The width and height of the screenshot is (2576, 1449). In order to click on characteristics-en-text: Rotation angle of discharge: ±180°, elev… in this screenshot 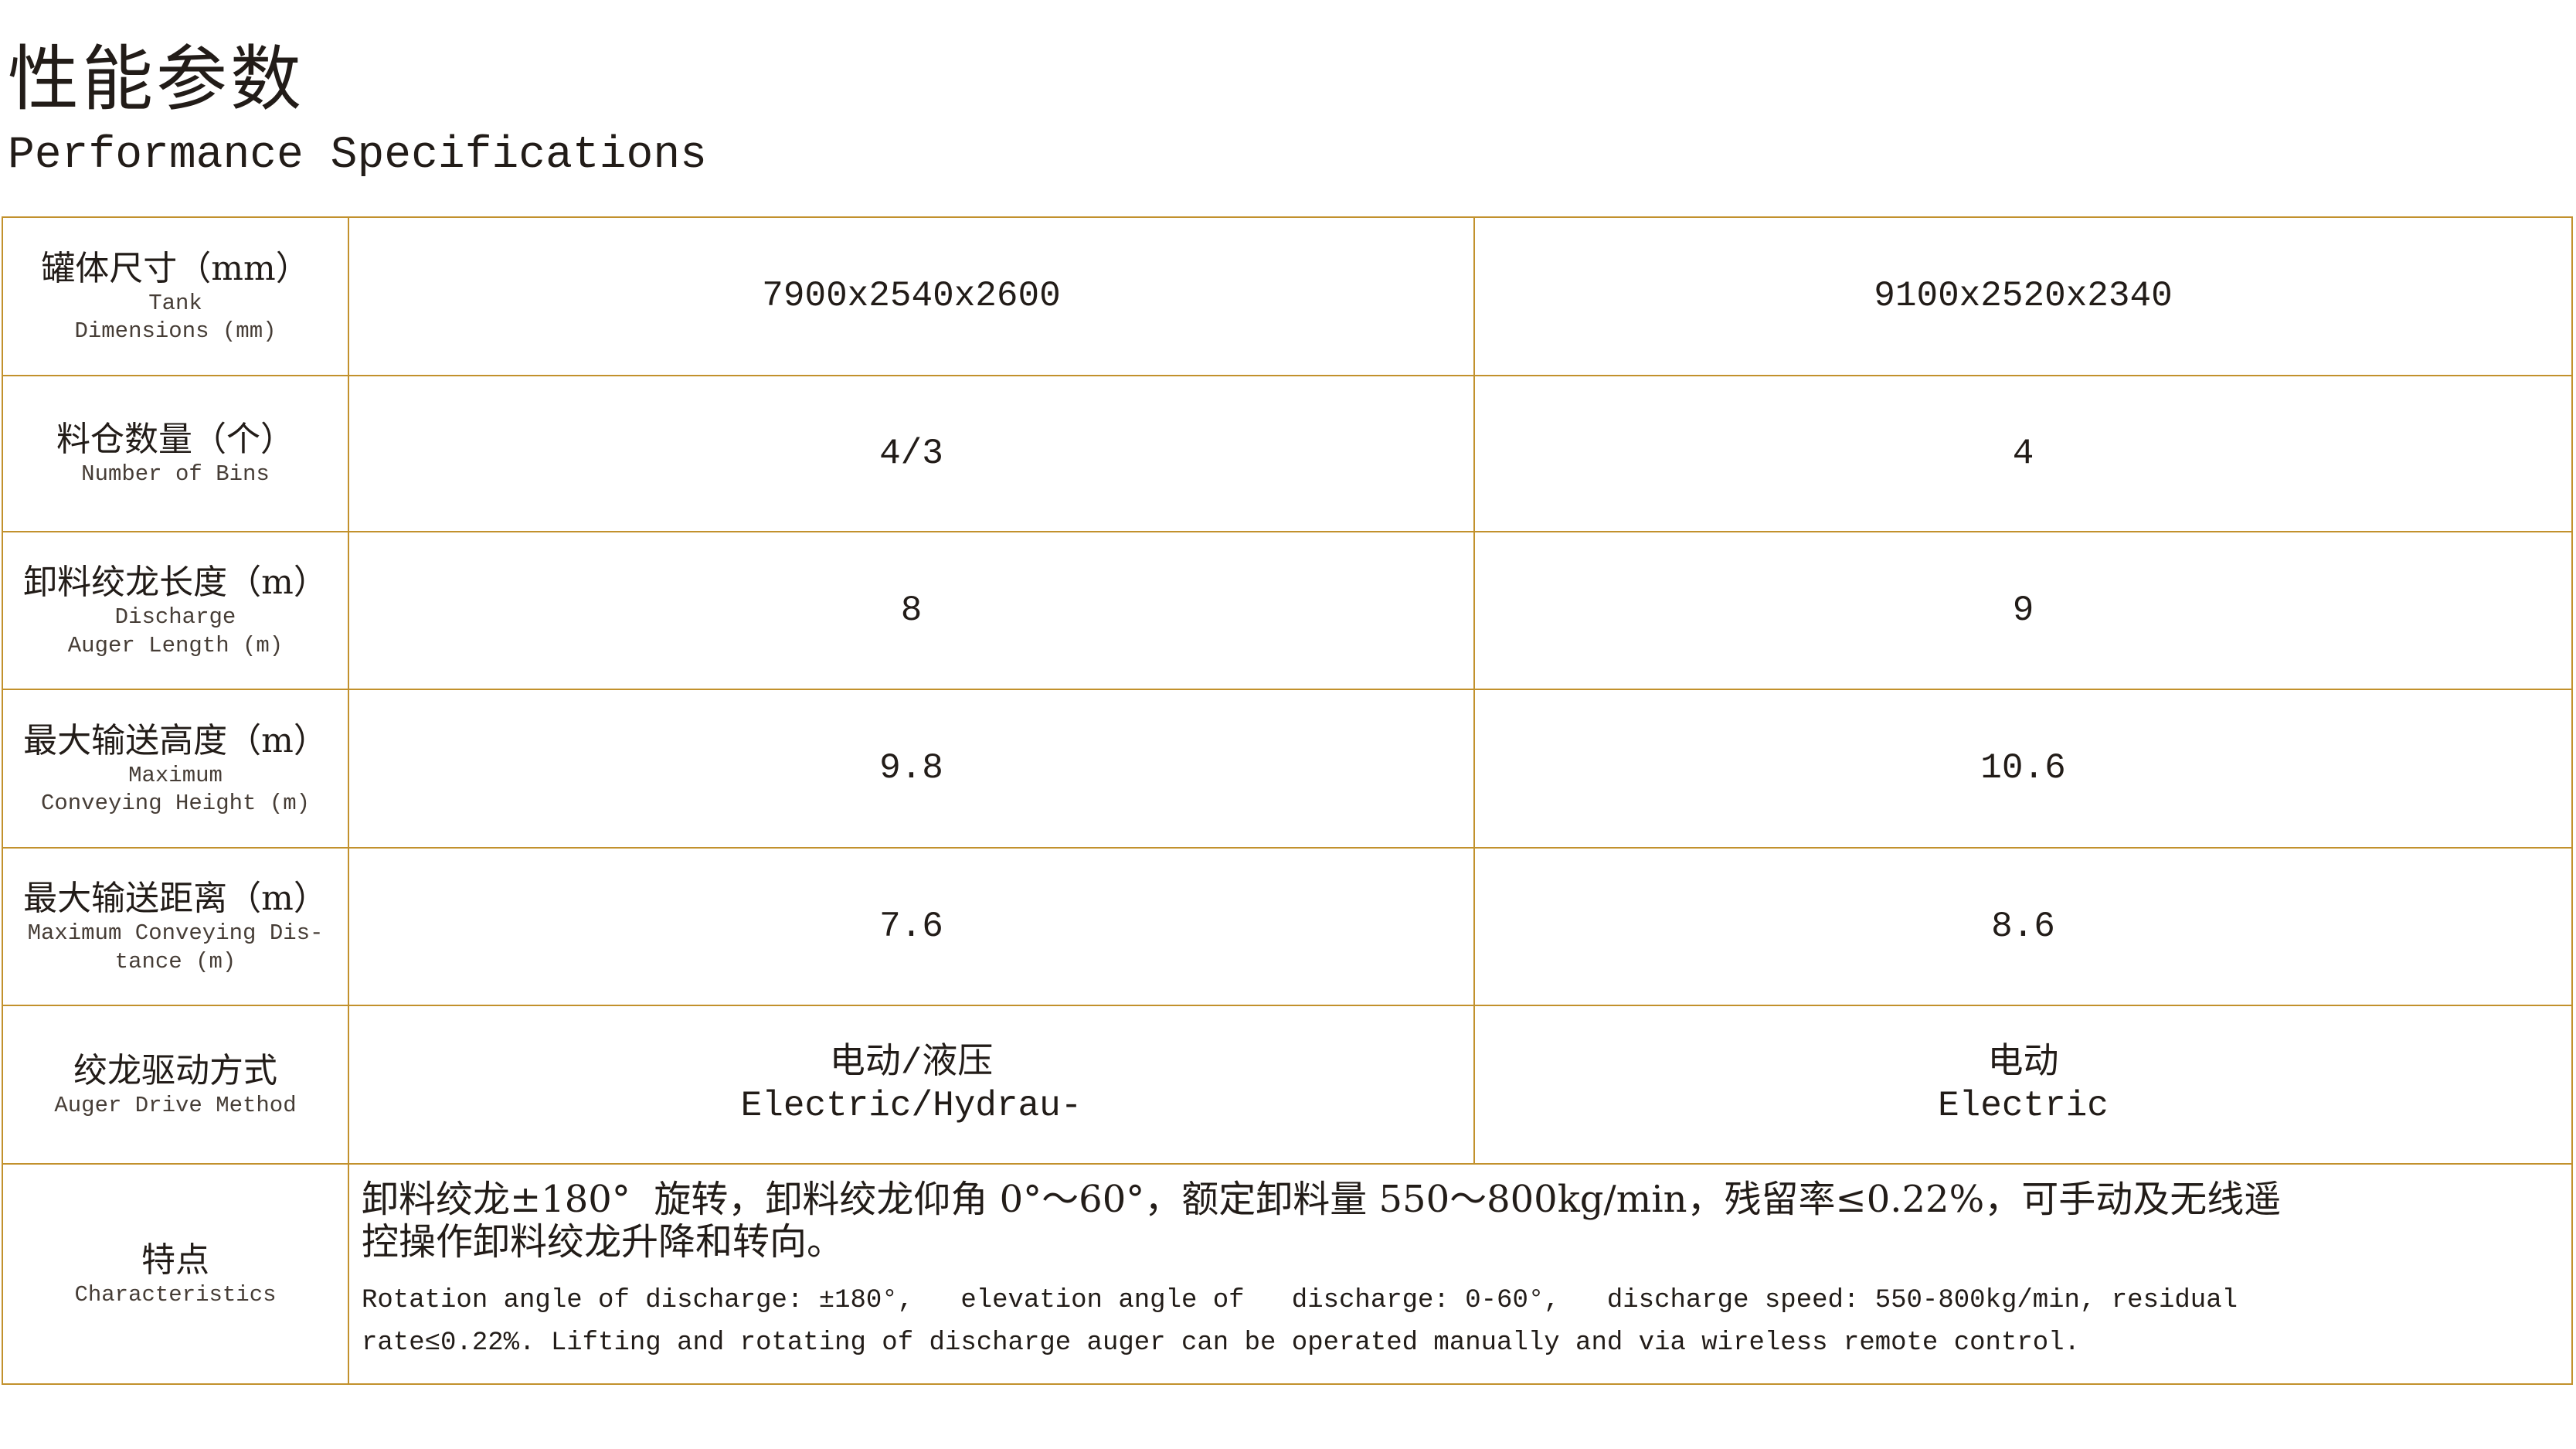, I will do `click(1300, 1322)`.